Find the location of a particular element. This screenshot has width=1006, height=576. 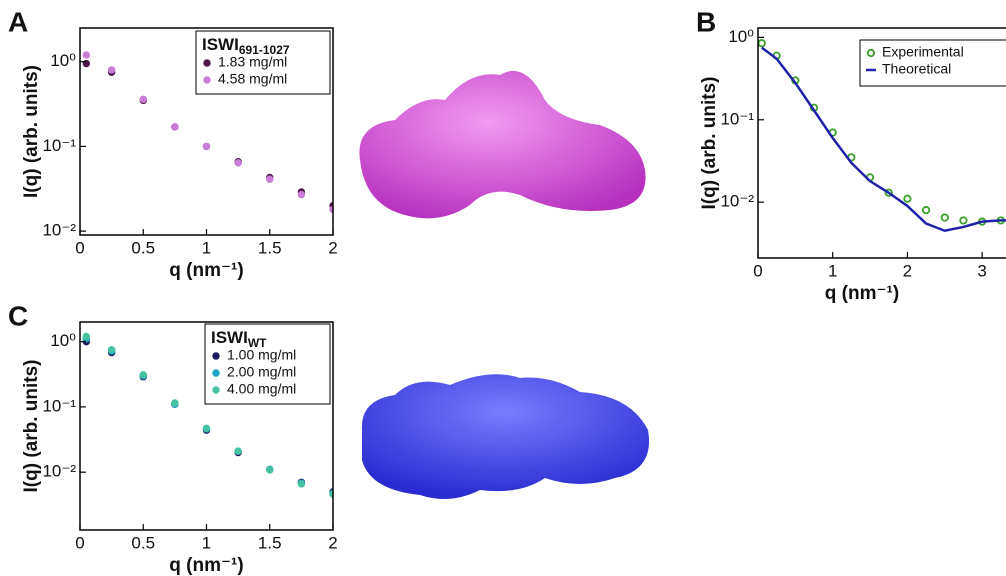

legend-label: 4.58 mg/ml is located at coordinates (252, 79).